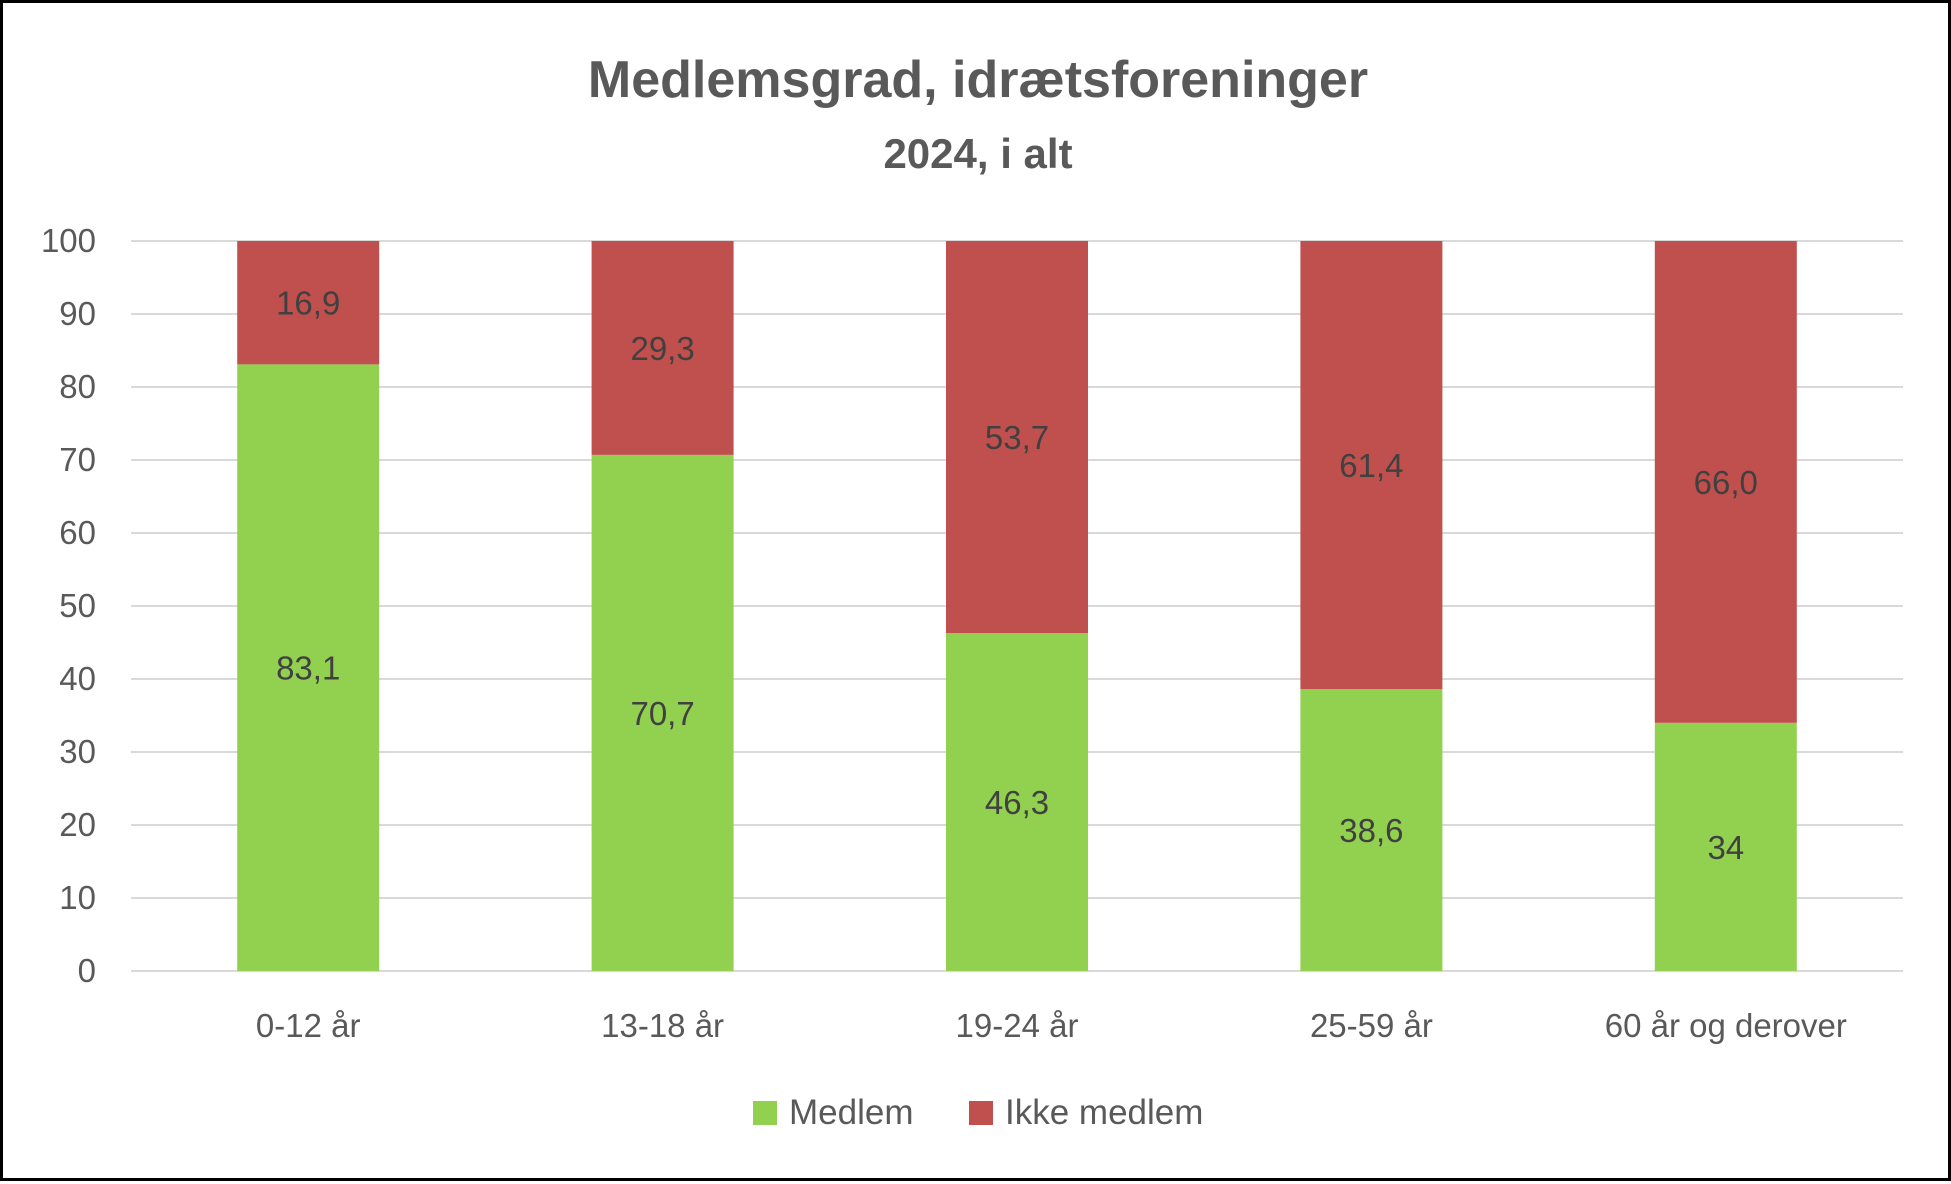 Image resolution: width=1951 pixels, height=1184 pixels. I want to click on data-label-ikke-medlem-1: 29,3, so click(662, 348).